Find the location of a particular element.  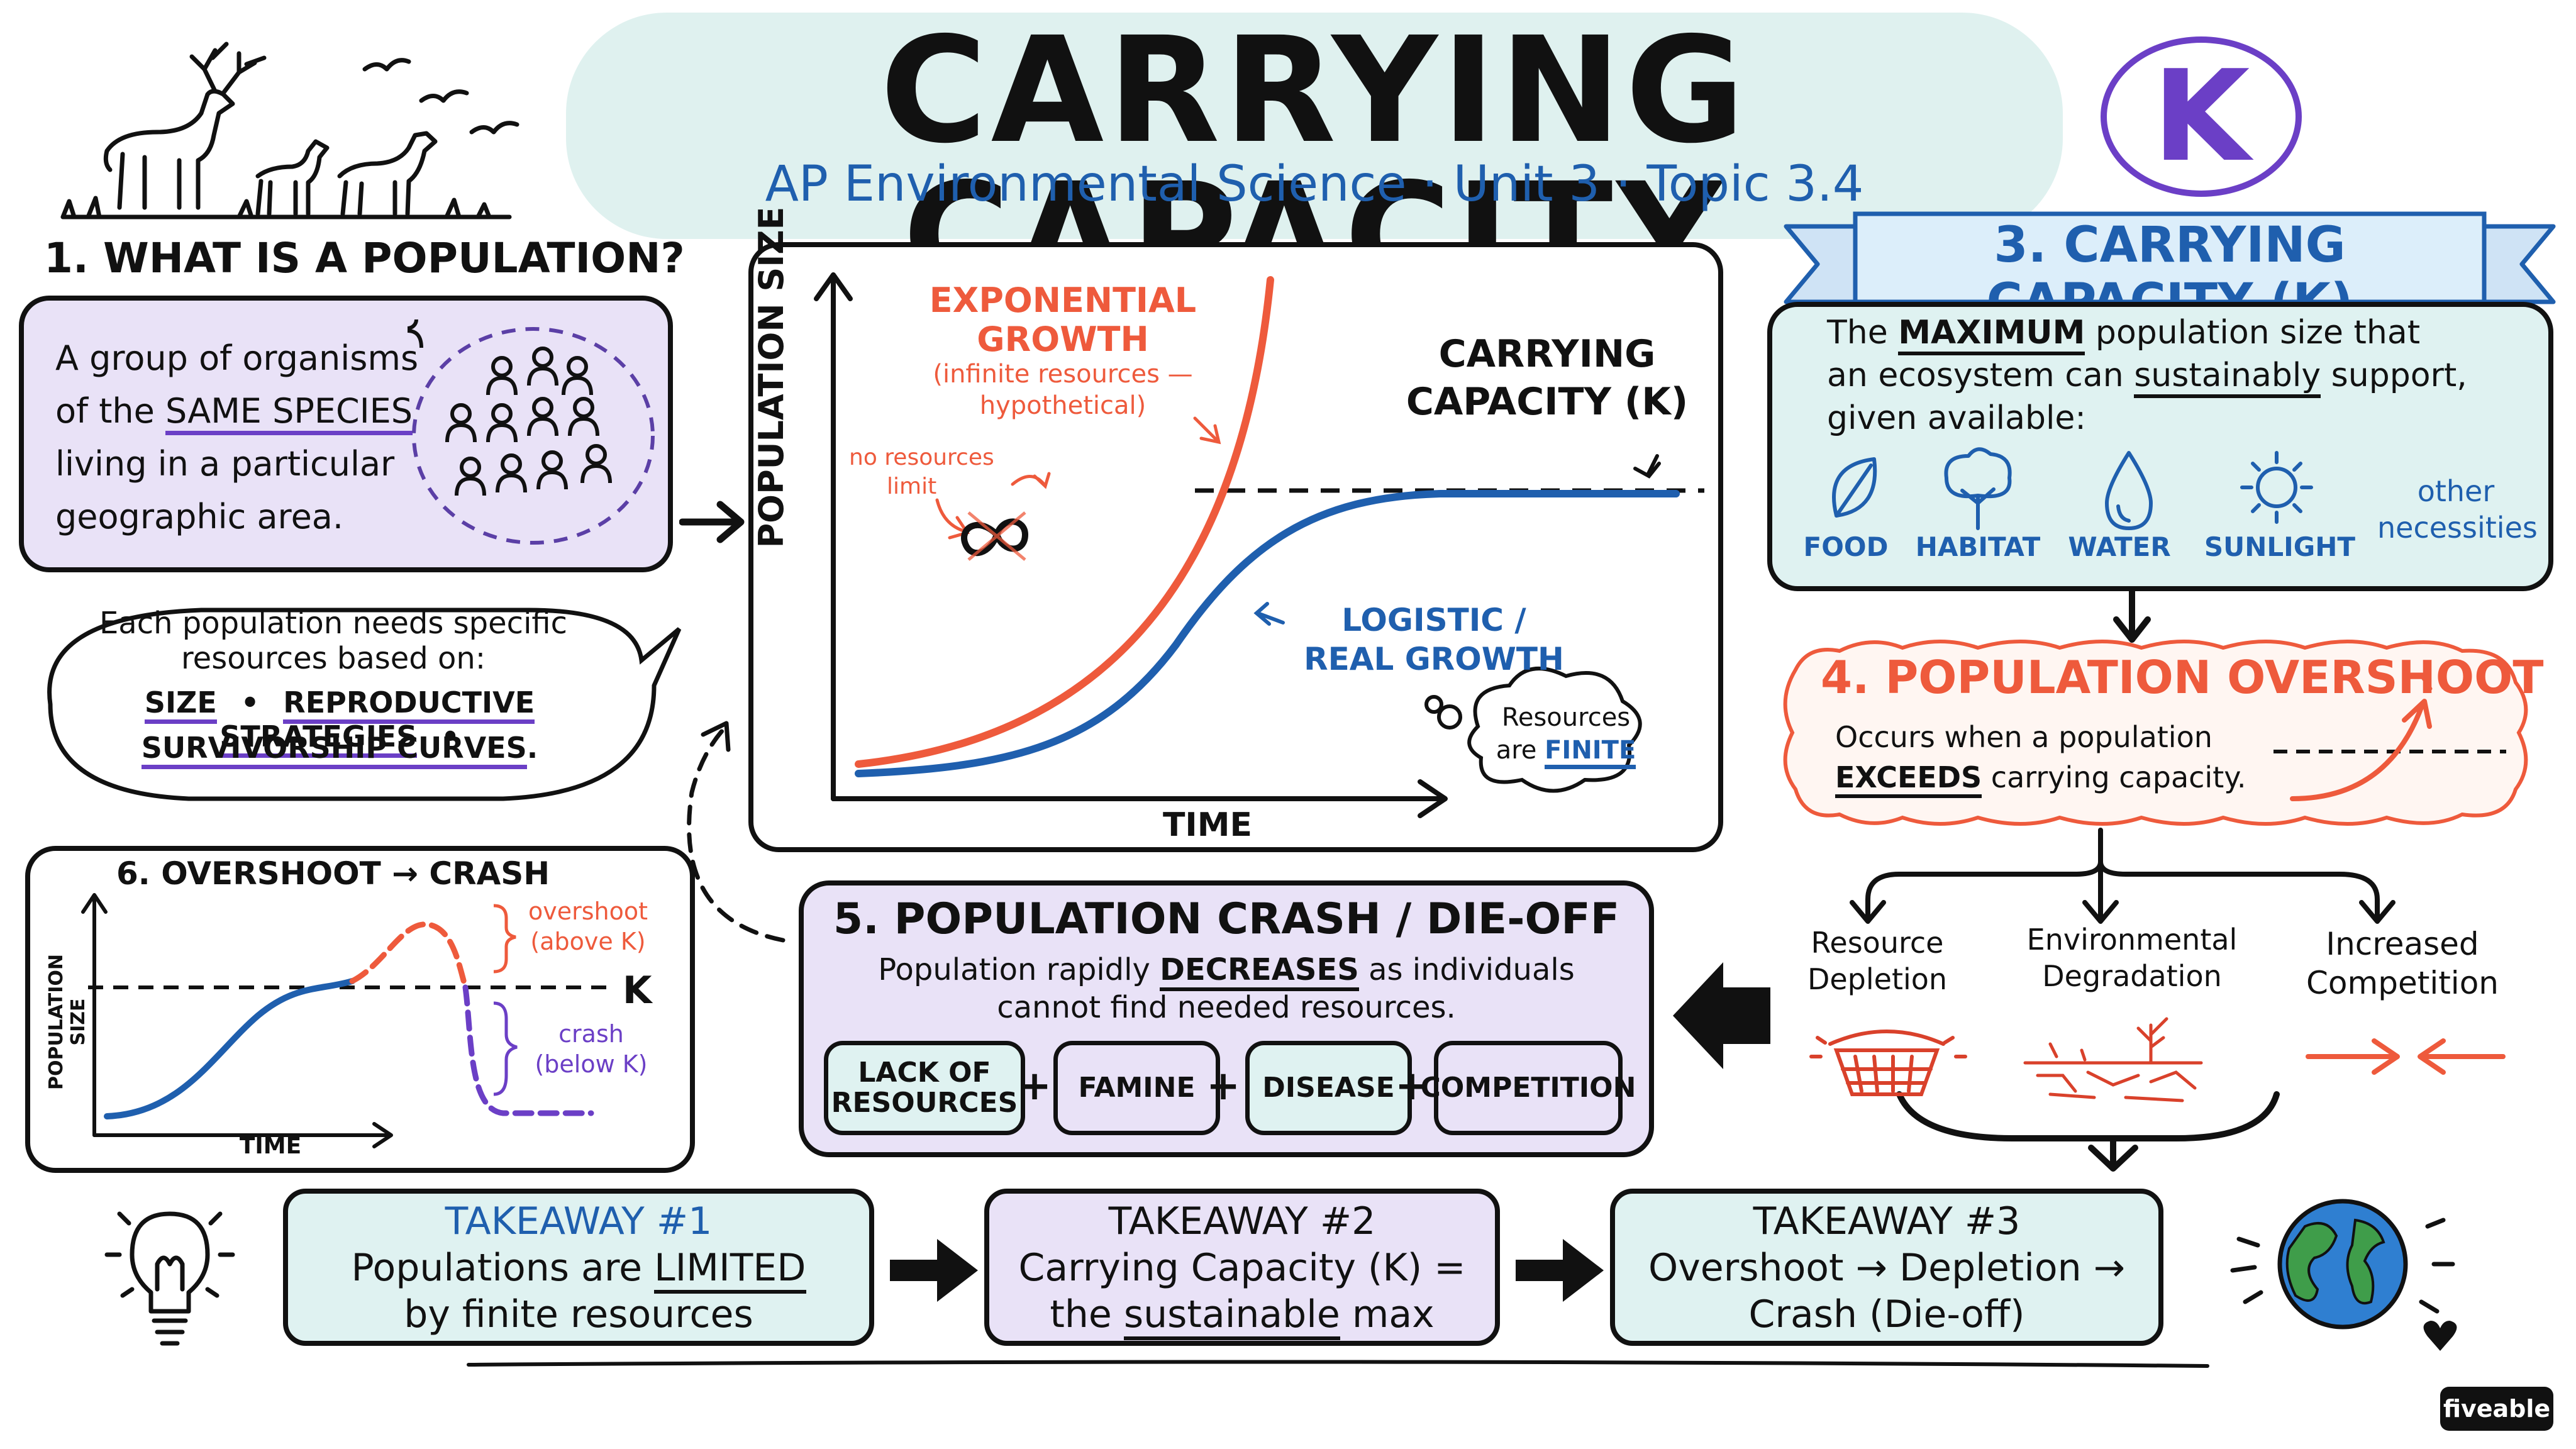

thought-bubble-text: Resources are FINITE is located at coordinates (1566, 735).